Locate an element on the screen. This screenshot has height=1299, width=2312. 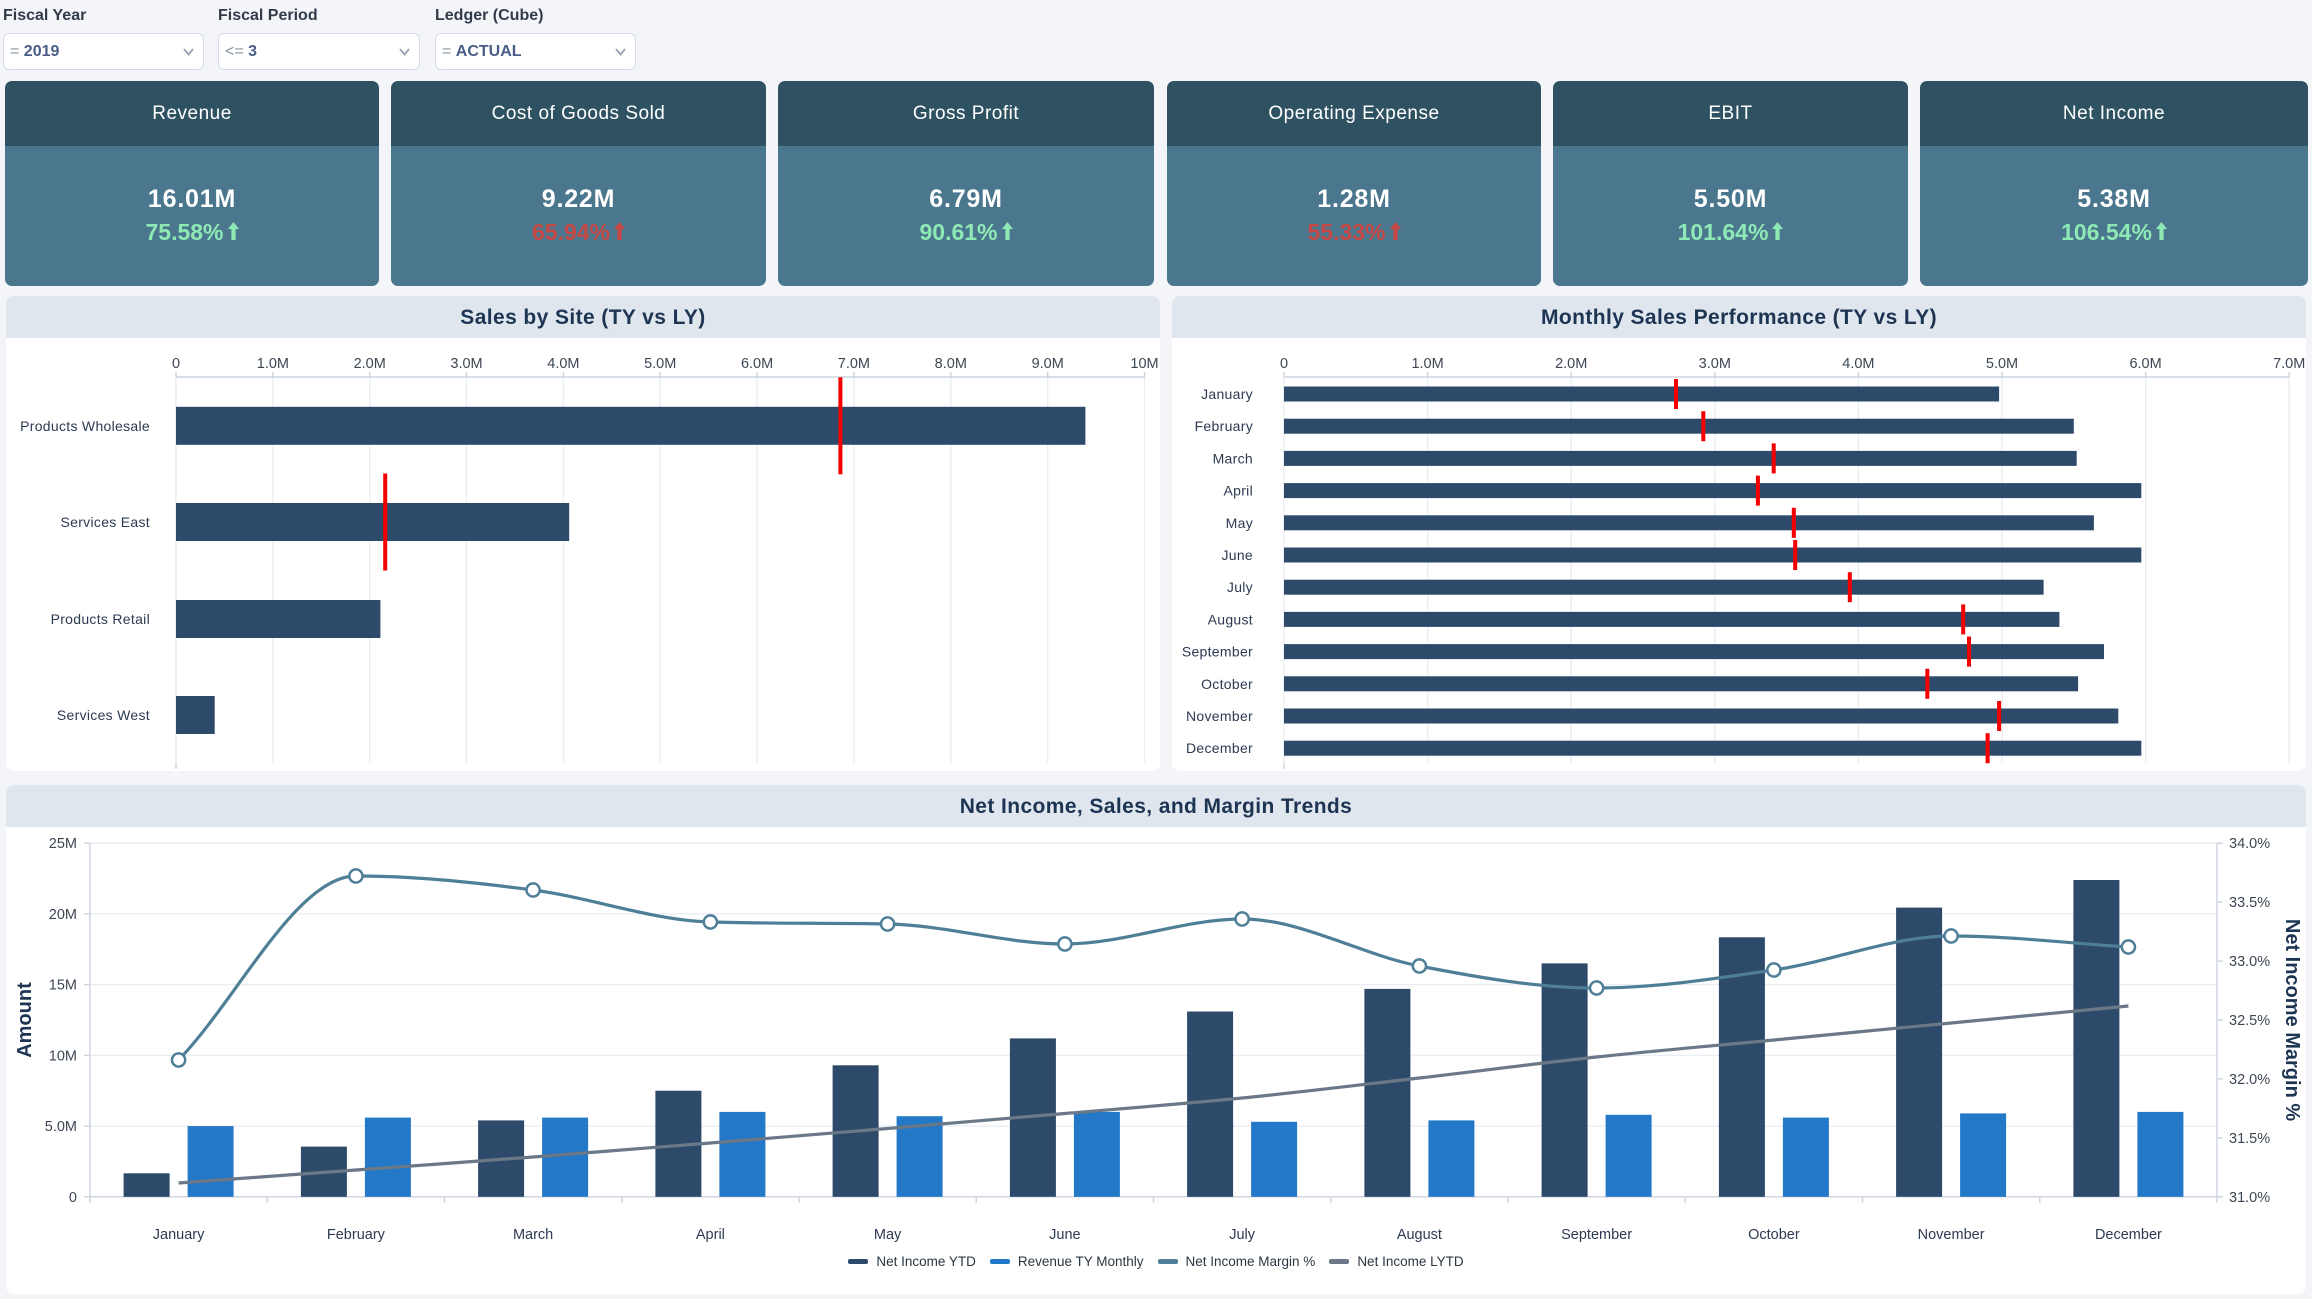
svg-text: 34.0% is located at coordinates (2249, 844).